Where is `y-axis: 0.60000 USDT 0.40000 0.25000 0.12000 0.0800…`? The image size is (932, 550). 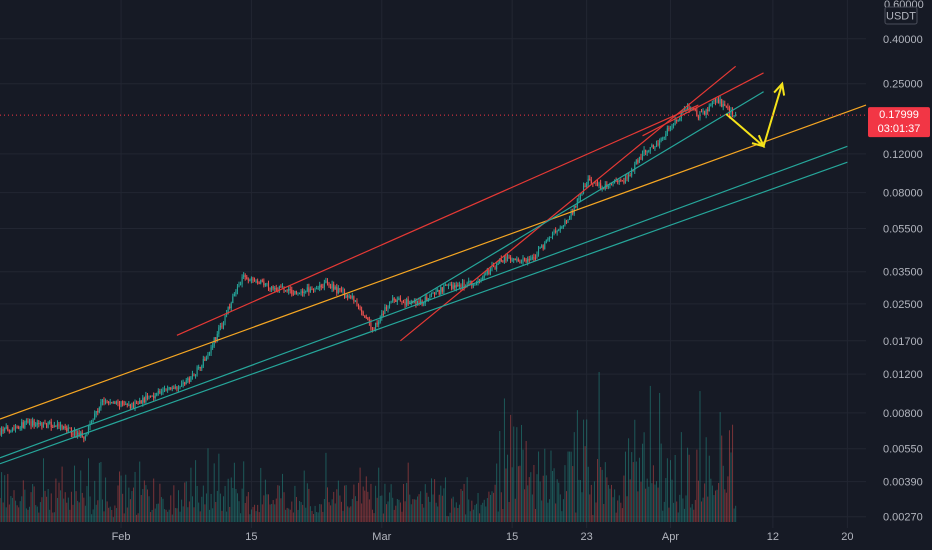
y-axis: 0.60000 USDT 0.40000 0.25000 0.12000 0.0800… is located at coordinates (903, 262).